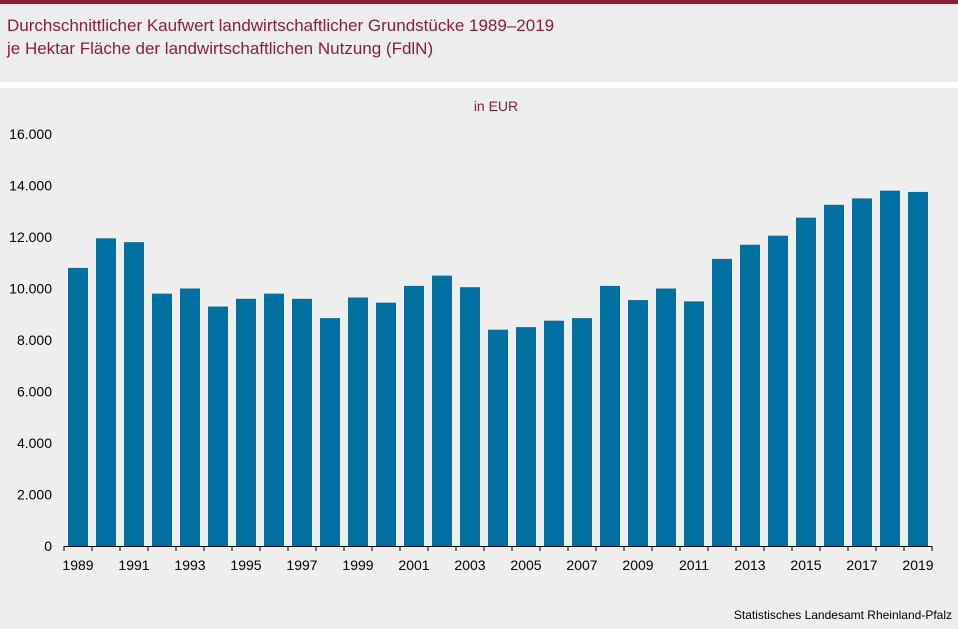 This screenshot has height=629, width=958. Describe the element at coordinates (610, 415) in the screenshot. I see `bar-2008` at that location.